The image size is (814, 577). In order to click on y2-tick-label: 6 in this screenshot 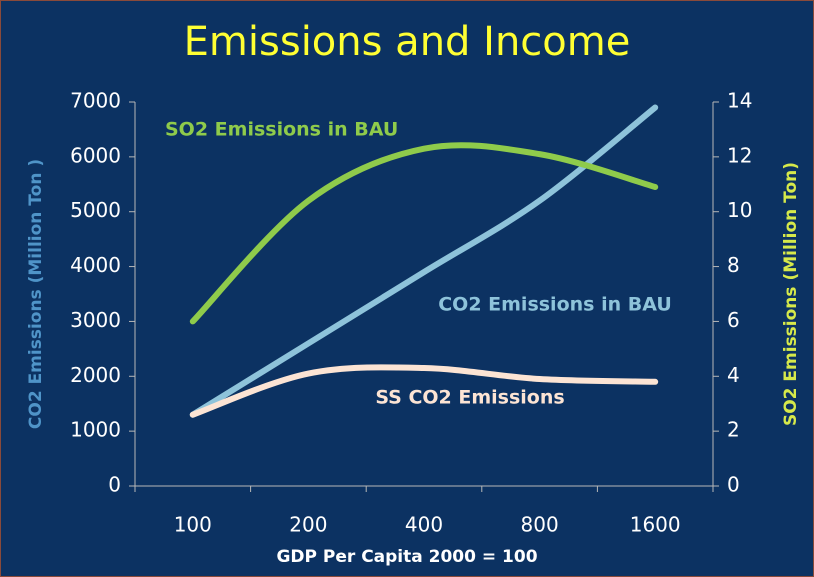, I will do `click(733, 320)`.